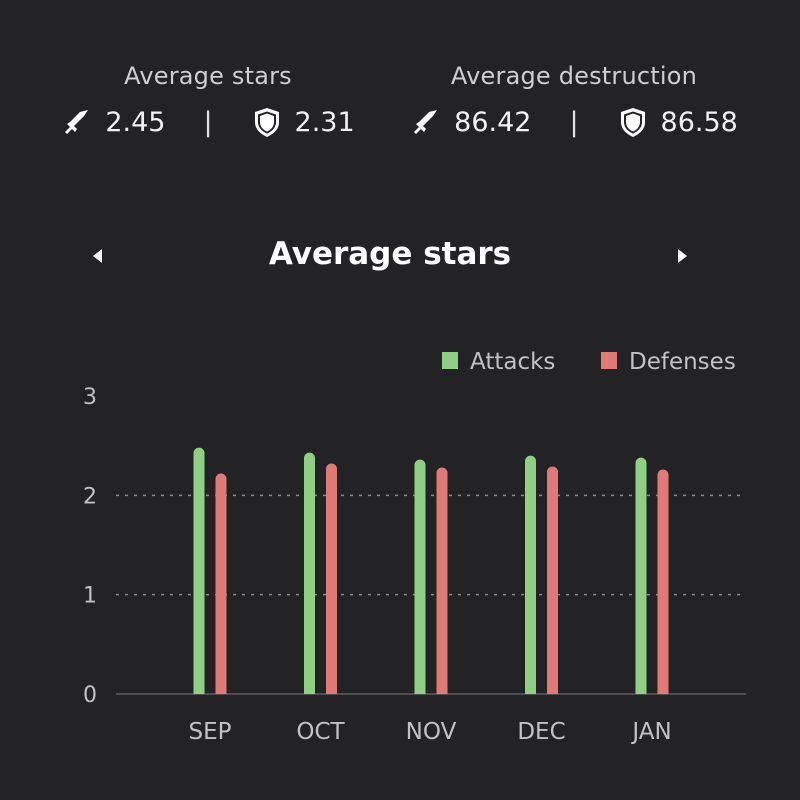 The height and width of the screenshot is (800, 800). Describe the element at coordinates (442, 580) in the screenshot. I see `bar-defenses-nov` at that location.